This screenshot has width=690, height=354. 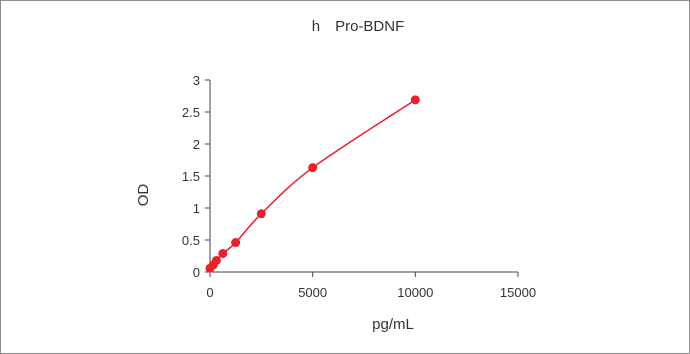 What do you see at coordinates (196, 80) in the screenshot?
I see `y-tick-label: 3` at bounding box center [196, 80].